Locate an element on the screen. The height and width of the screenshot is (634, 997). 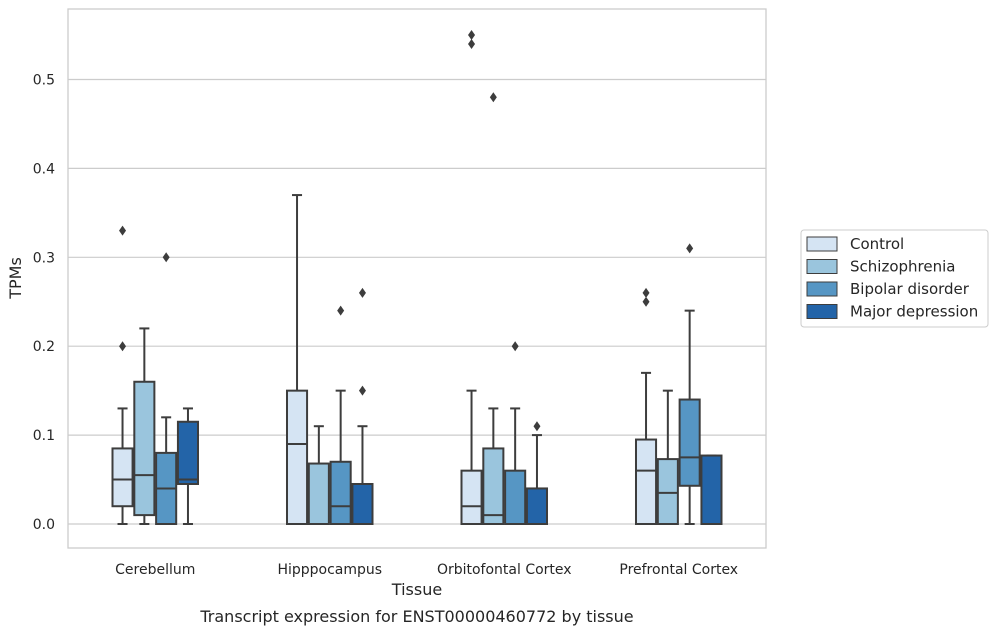
x-tick-label: Cerebellum is located at coordinates (155, 570).